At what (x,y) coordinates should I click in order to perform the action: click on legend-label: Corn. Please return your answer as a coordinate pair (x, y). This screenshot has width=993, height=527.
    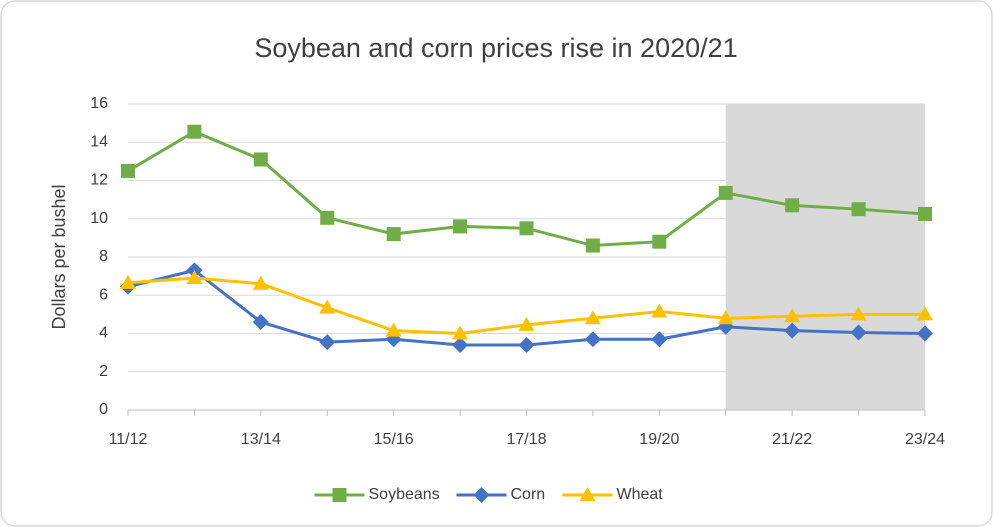
    Looking at the image, I should click on (528, 494).